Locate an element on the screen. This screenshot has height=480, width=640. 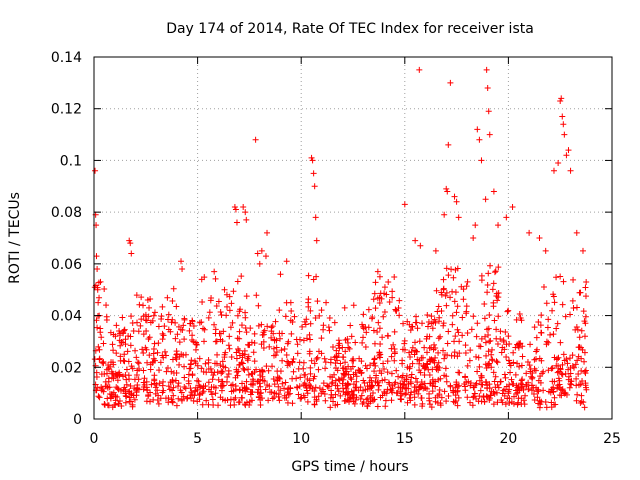
x-tick-label: 25 is located at coordinates (612, 439).